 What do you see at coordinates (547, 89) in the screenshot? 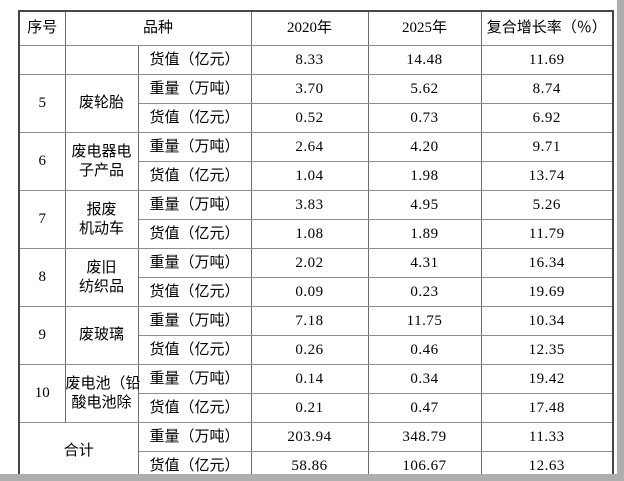
I see `growth-cell: 8.74` at bounding box center [547, 89].